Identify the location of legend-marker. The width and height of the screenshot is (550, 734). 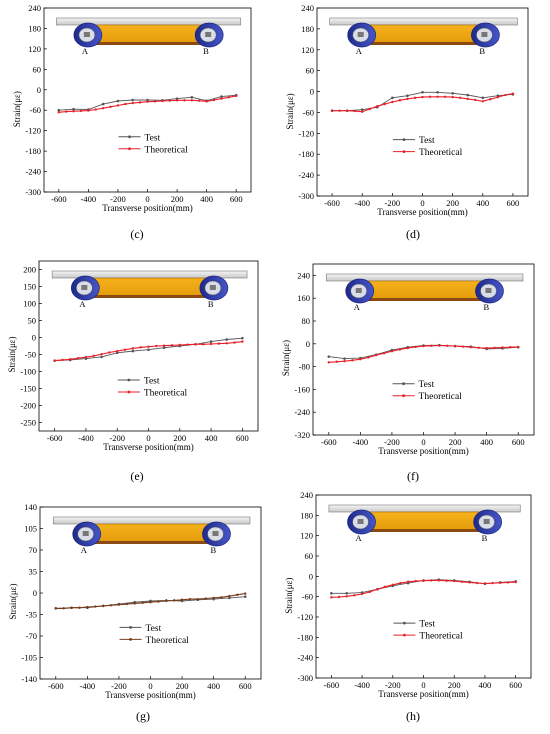
(404, 140).